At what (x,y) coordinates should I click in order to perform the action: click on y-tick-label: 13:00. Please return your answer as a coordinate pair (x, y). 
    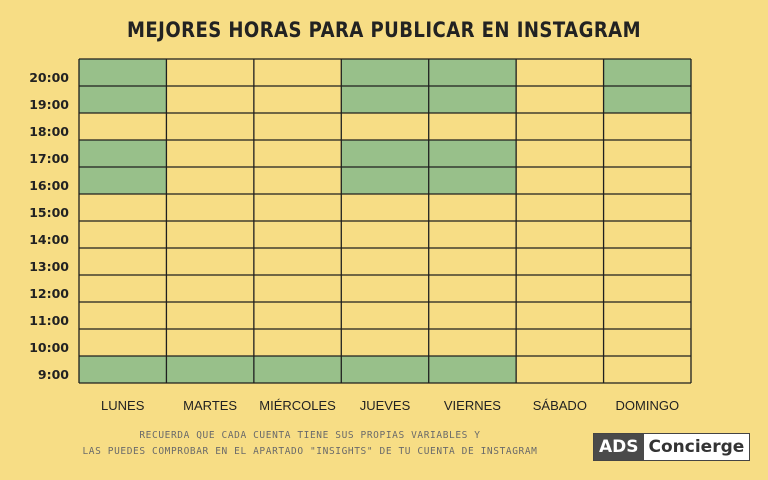
    Looking at the image, I should click on (49, 266).